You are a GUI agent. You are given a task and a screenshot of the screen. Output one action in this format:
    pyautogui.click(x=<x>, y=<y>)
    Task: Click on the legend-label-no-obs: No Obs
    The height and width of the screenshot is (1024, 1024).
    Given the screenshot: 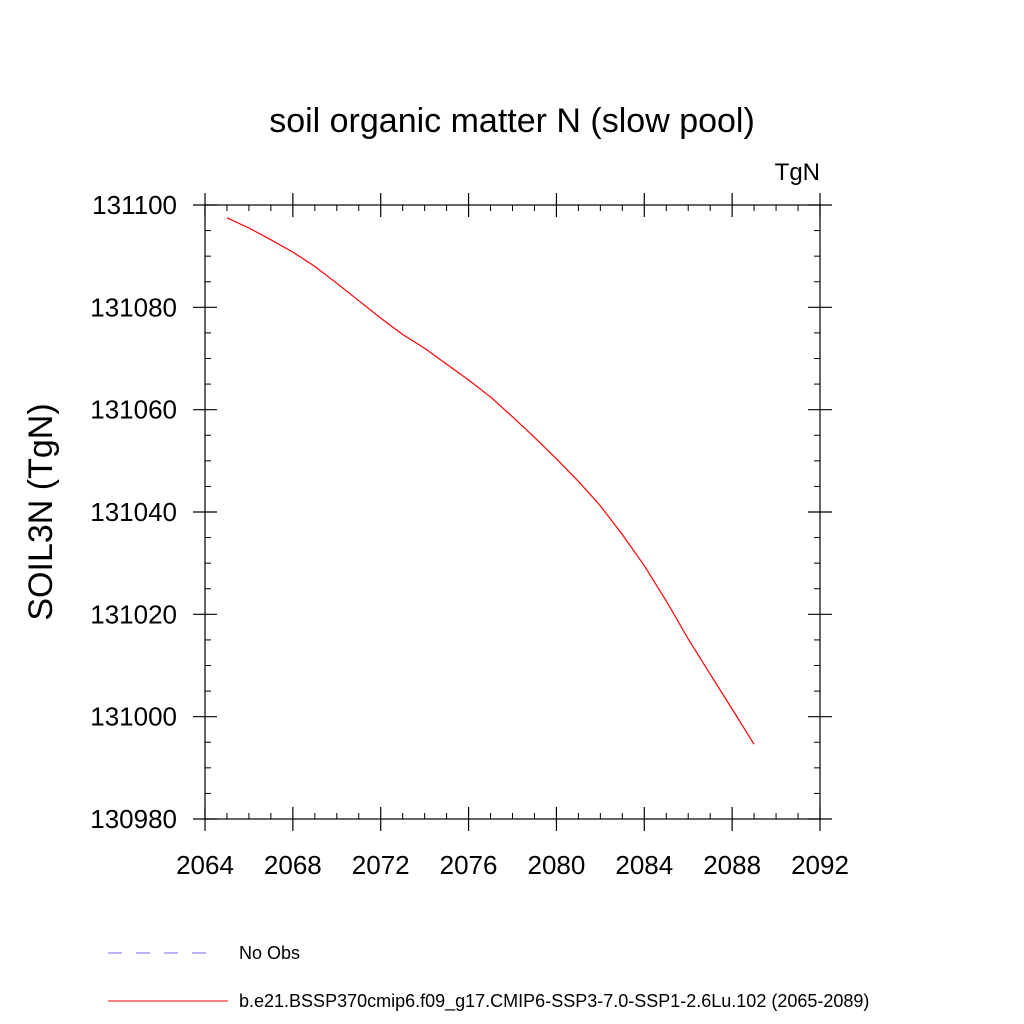 What is the action you would take?
    pyautogui.click(x=269, y=953)
    